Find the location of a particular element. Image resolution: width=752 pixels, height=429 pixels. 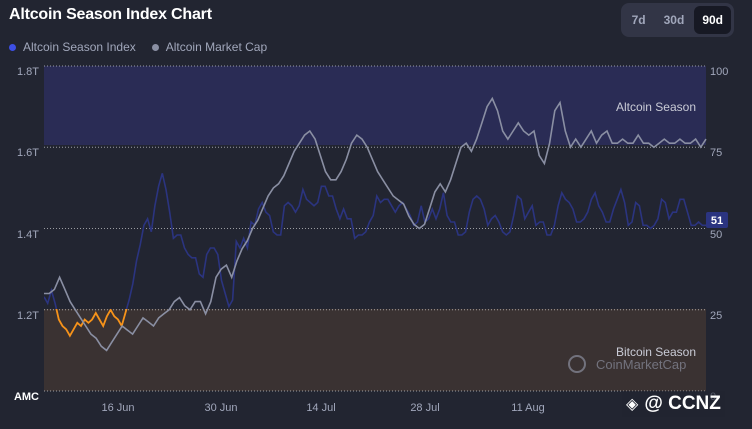

social-watermark-text: @ CCNZ is located at coordinates (682, 403).